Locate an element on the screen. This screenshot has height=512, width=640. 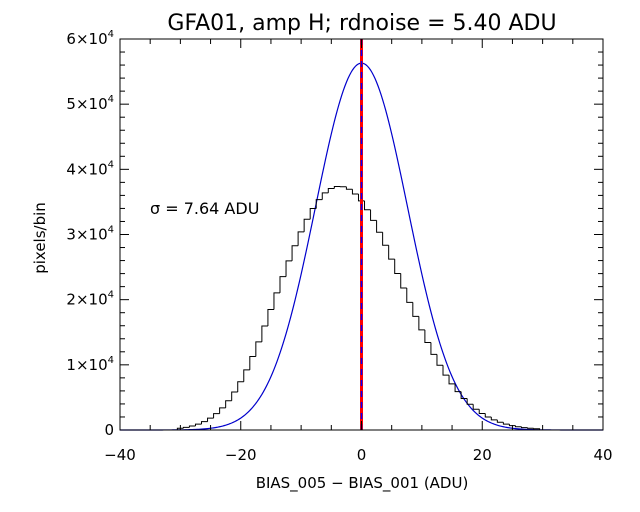
y-tick-label: 1×10⁴ is located at coordinates (90, 364).